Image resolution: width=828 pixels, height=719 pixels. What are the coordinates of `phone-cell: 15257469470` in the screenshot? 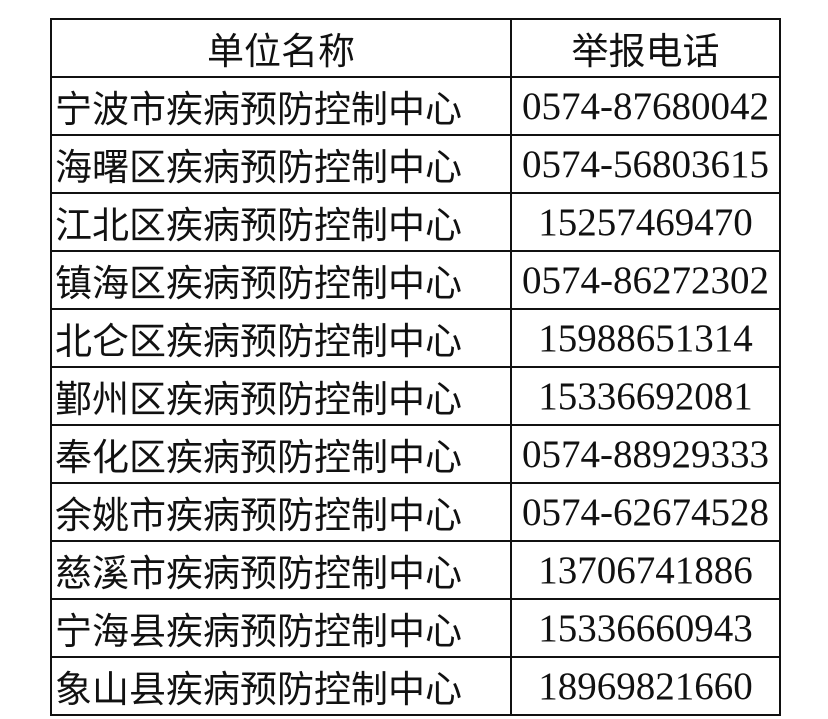 It's located at (645, 222).